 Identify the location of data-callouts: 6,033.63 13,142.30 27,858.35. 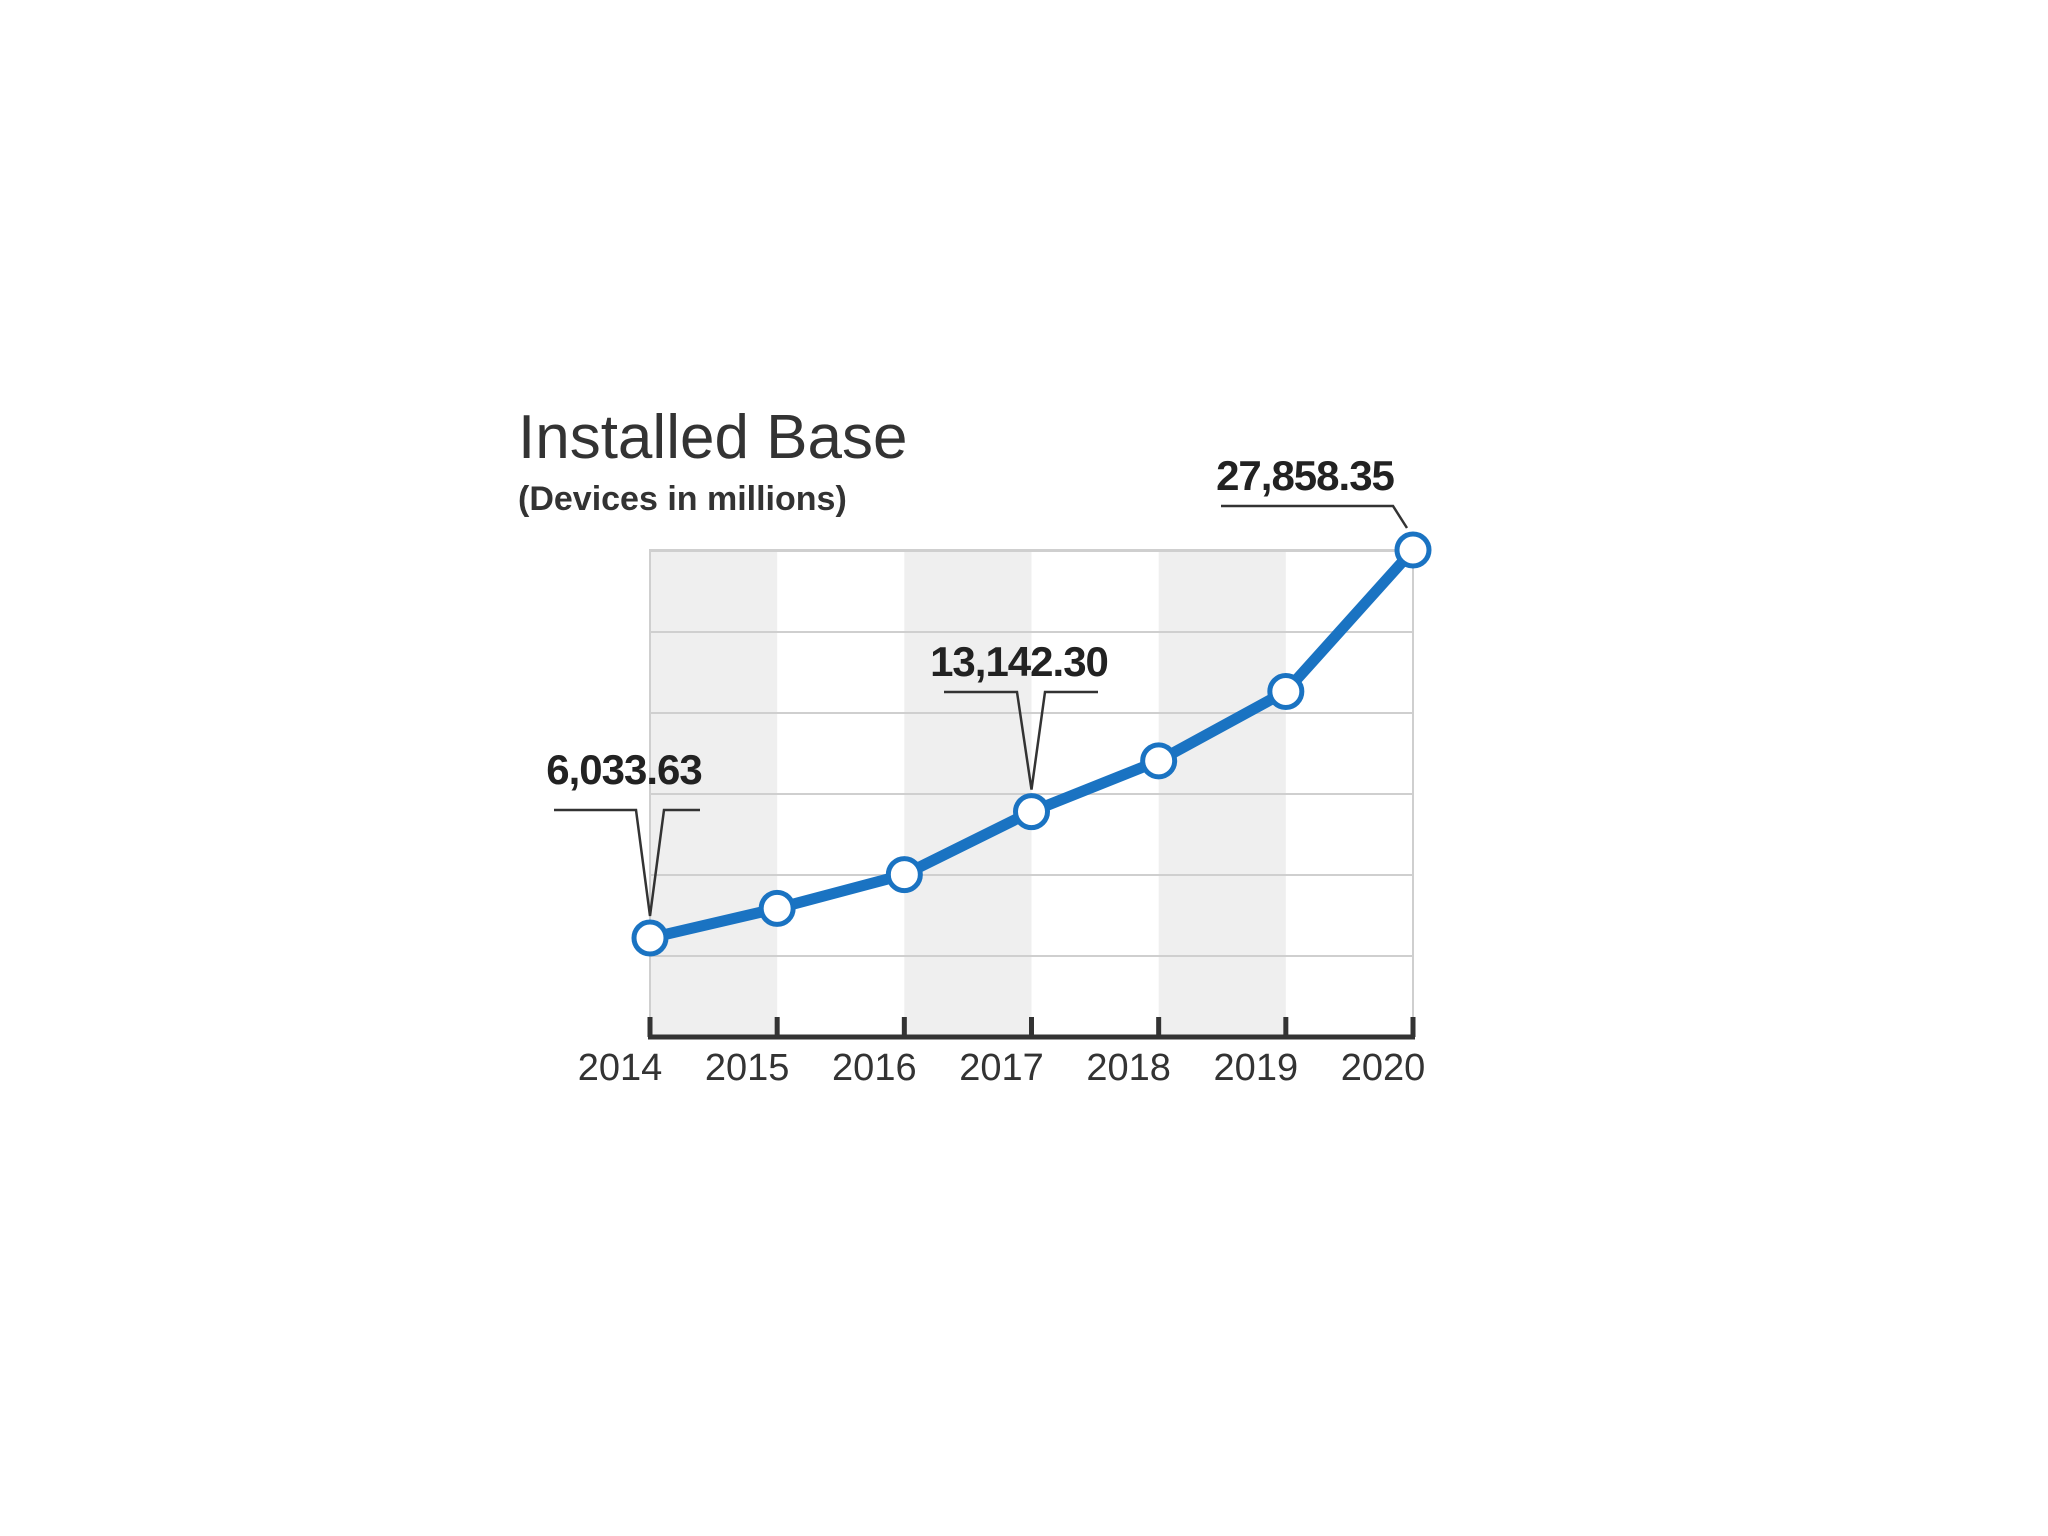
(977, 684).